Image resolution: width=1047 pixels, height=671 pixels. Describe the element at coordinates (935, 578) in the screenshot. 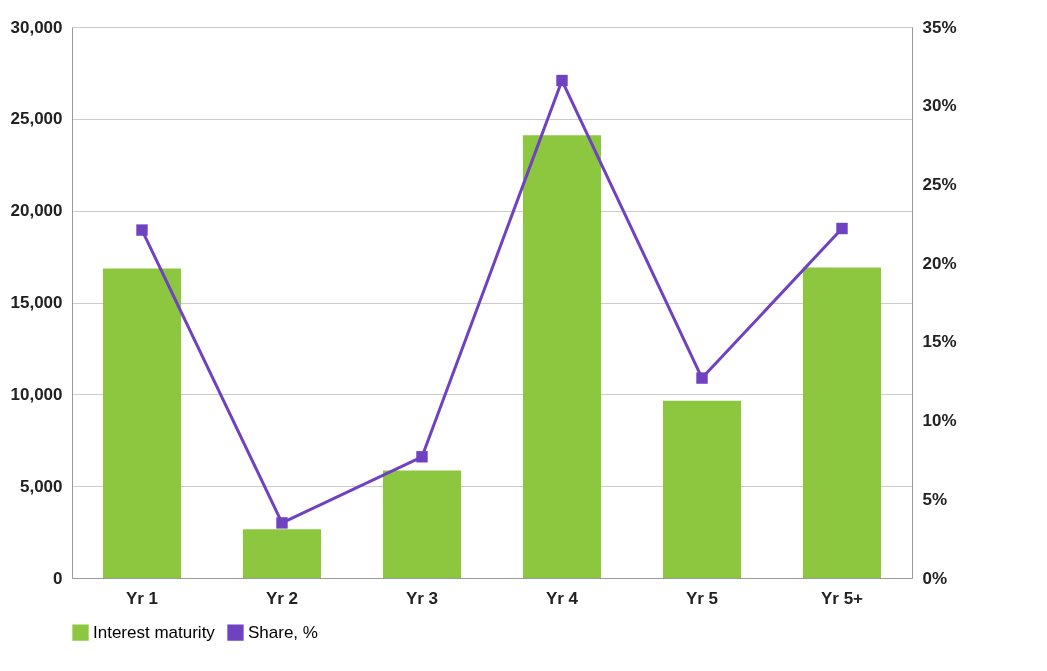

I see `y2-tick-label: 0%` at that location.